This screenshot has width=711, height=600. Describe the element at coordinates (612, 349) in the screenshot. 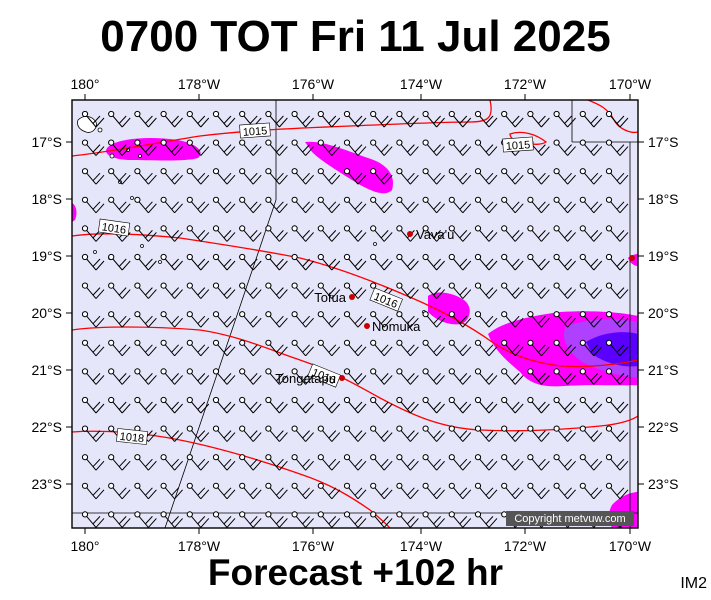

I see `rain-area` at that location.